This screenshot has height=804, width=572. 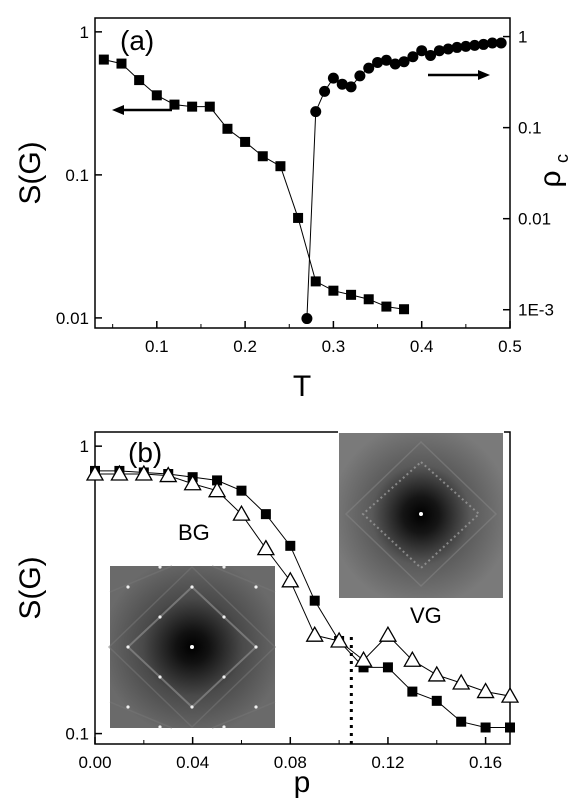 What do you see at coordinates (94, 762) in the screenshot?
I see `x-tick-label: 0.00` at bounding box center [94, 762].